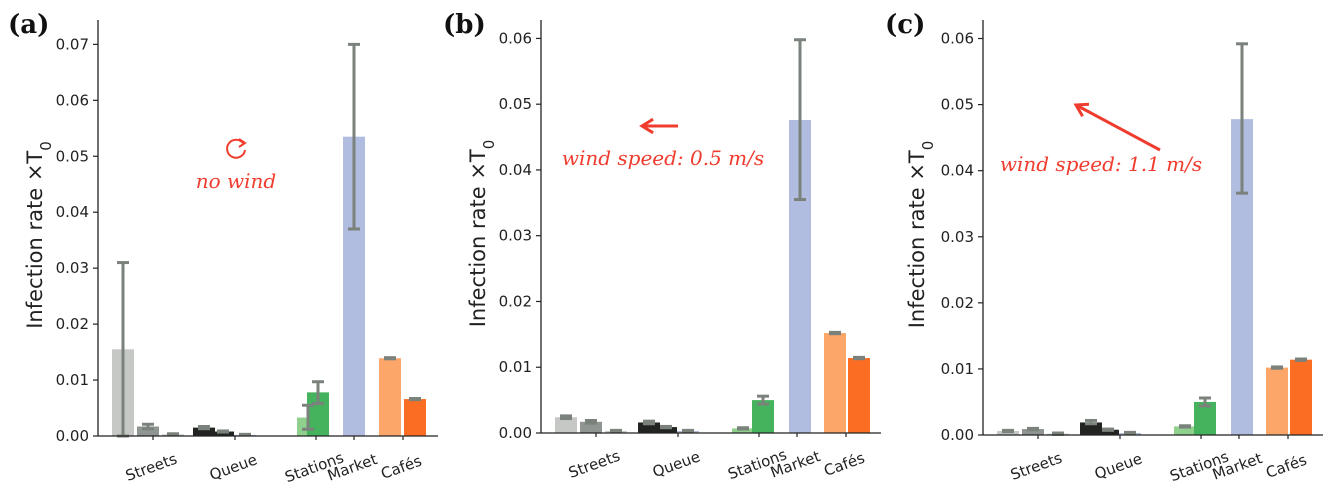 This screenshot has height=501, width=1335. Describe the element at coordinates (1118, 127) in the screenshot. I see `wind-arrow-icon` at that location.